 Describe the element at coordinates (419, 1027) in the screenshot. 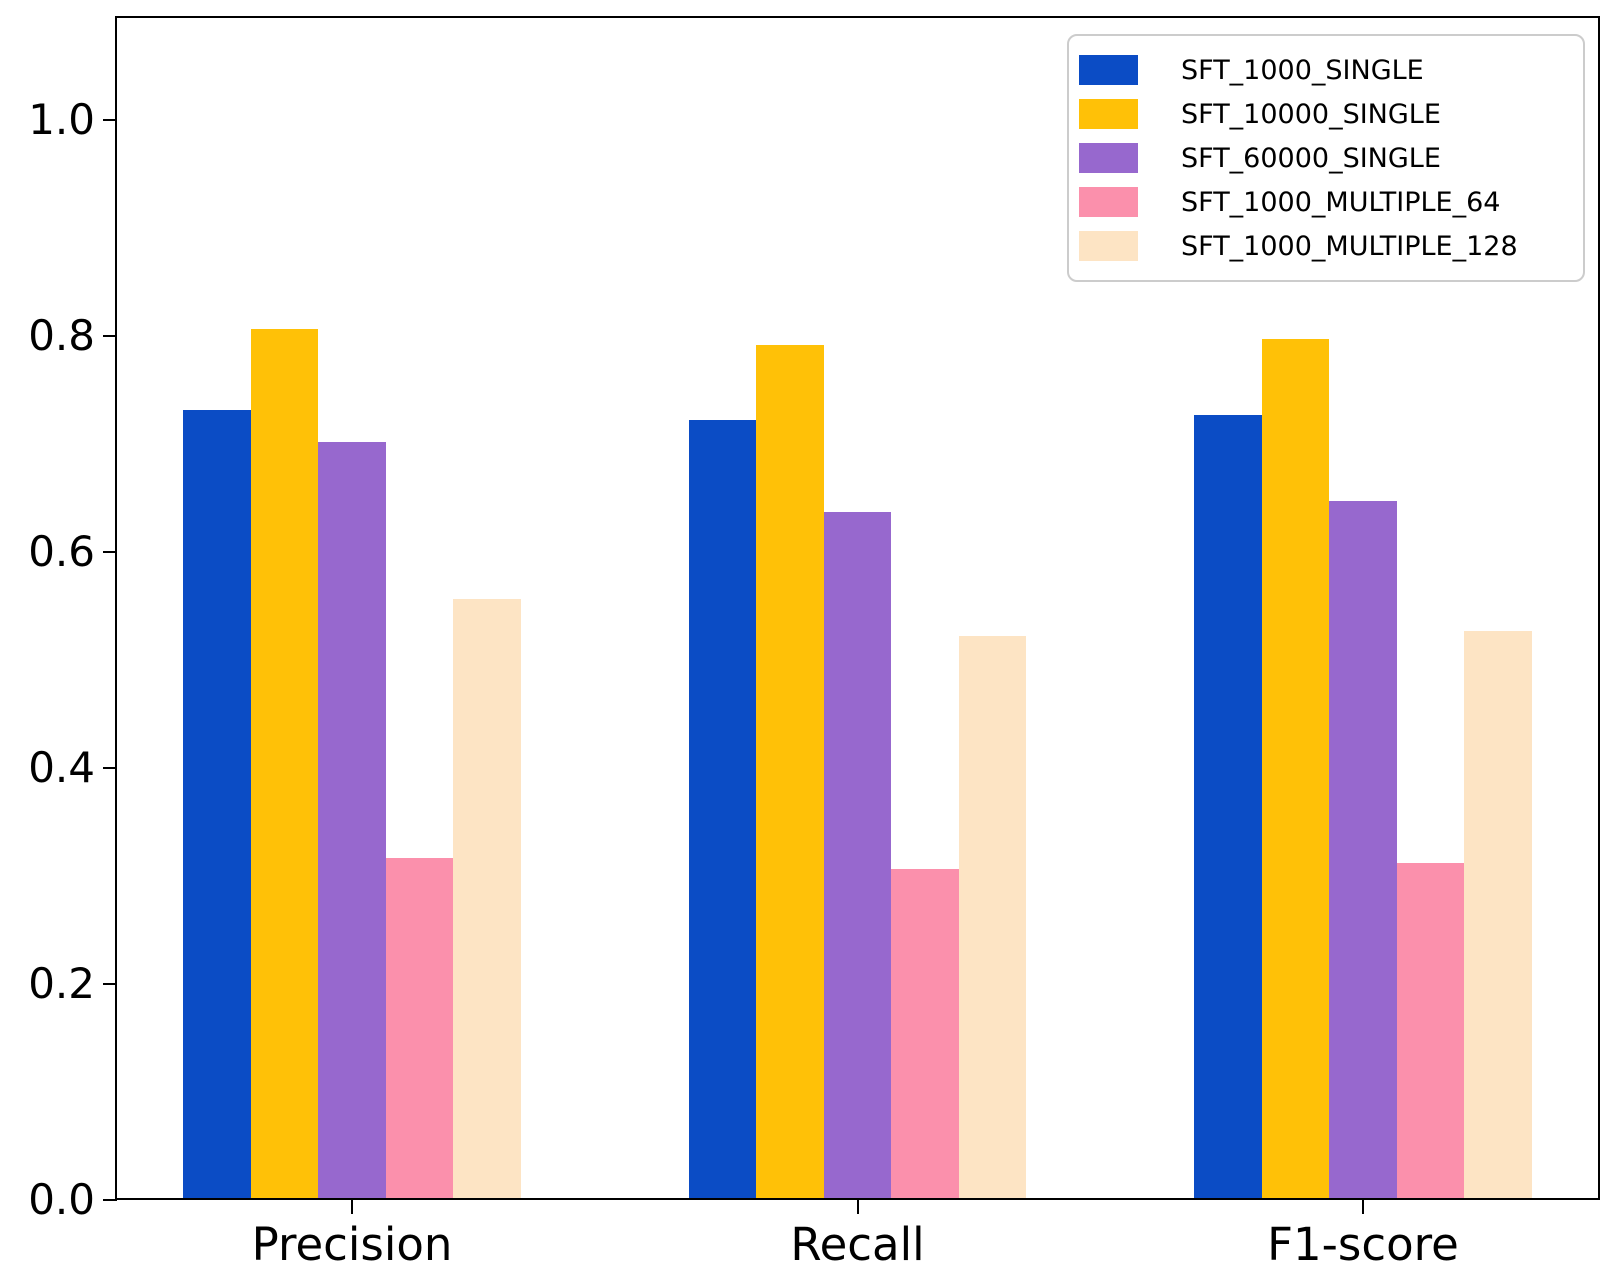

I see `bar-sft-1000-multiple-64-precision` at that location.